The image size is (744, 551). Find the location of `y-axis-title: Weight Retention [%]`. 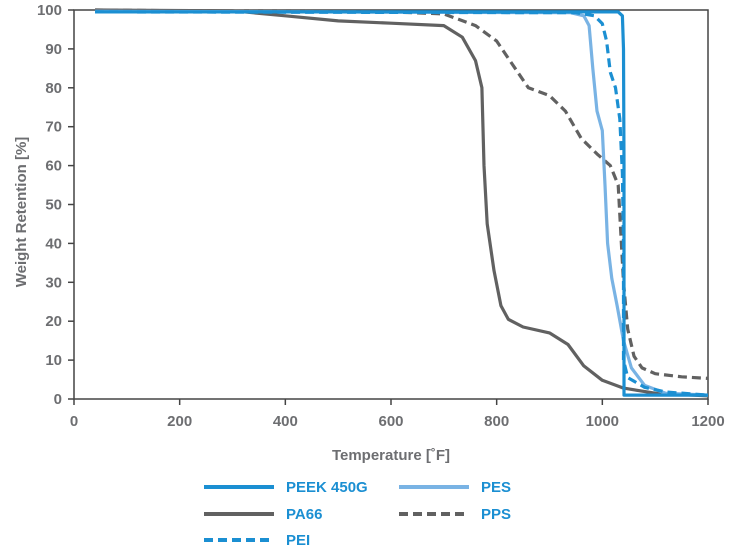

y-axis-title: Weight Retention [%] is located at coordinates (21, 212).